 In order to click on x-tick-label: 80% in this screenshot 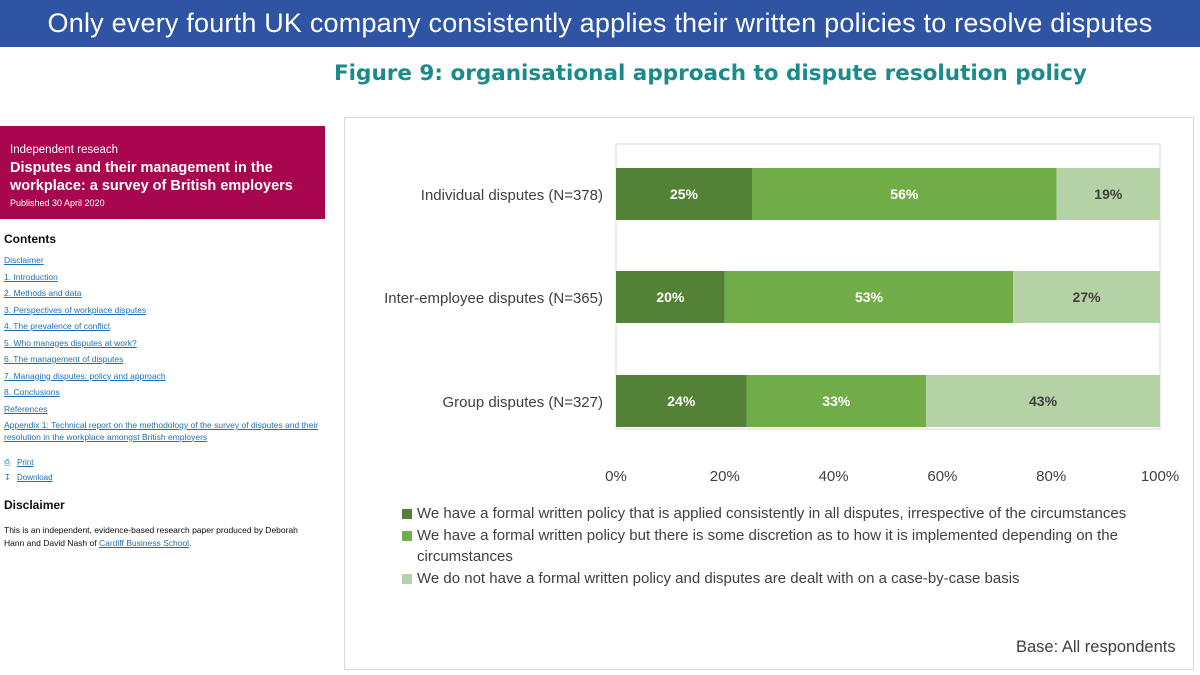, I will do `click(1051, 476)`.